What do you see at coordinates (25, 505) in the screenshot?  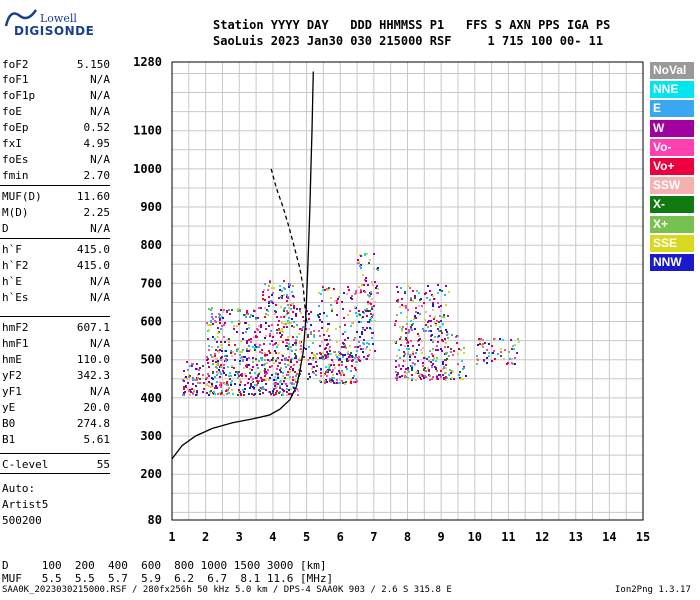 I see `autoscaling-info: Auto: Artist5 500200` at bounding box center [25, 505].